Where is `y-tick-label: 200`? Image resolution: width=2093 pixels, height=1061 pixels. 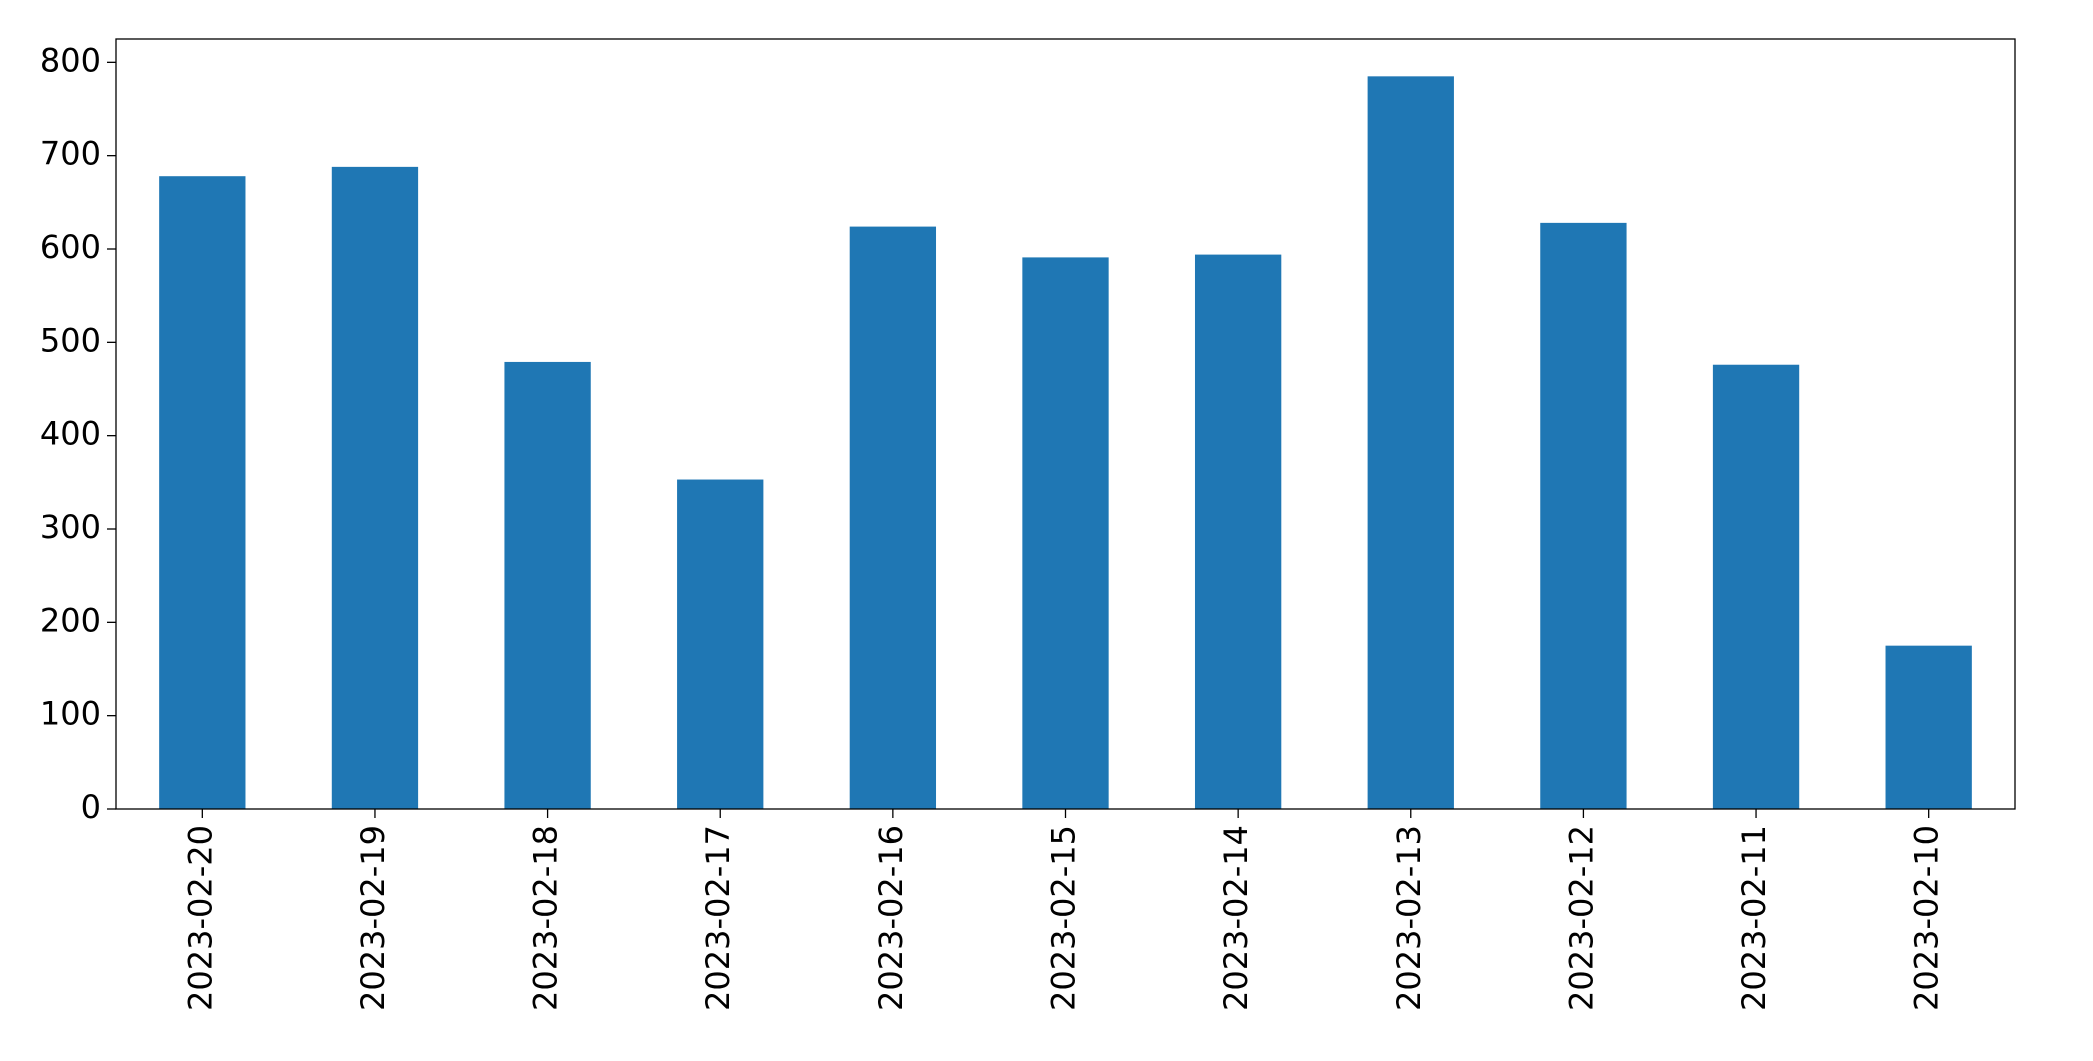
y-tick-label: 200 is located at coordinates (70, 620).